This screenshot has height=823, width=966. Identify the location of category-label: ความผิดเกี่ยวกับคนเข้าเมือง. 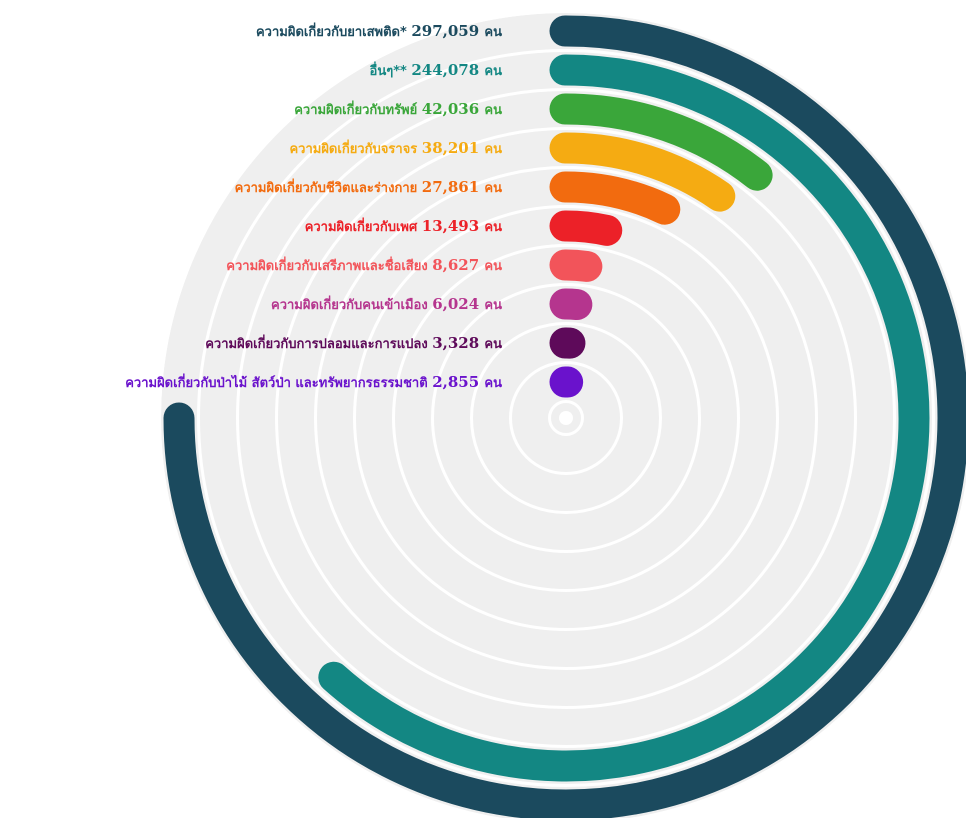
(351, 304).